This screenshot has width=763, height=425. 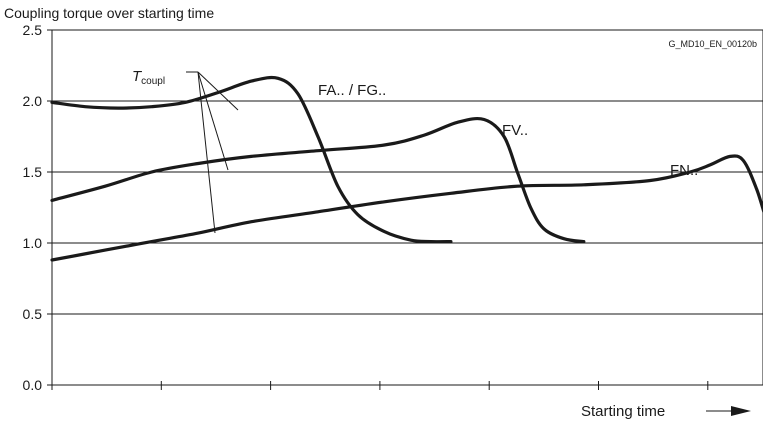 What do you see at coordinates (33, 314) in the screenshot?
I see `y-tick-label: 0.5` at bounding box center [33, 314].